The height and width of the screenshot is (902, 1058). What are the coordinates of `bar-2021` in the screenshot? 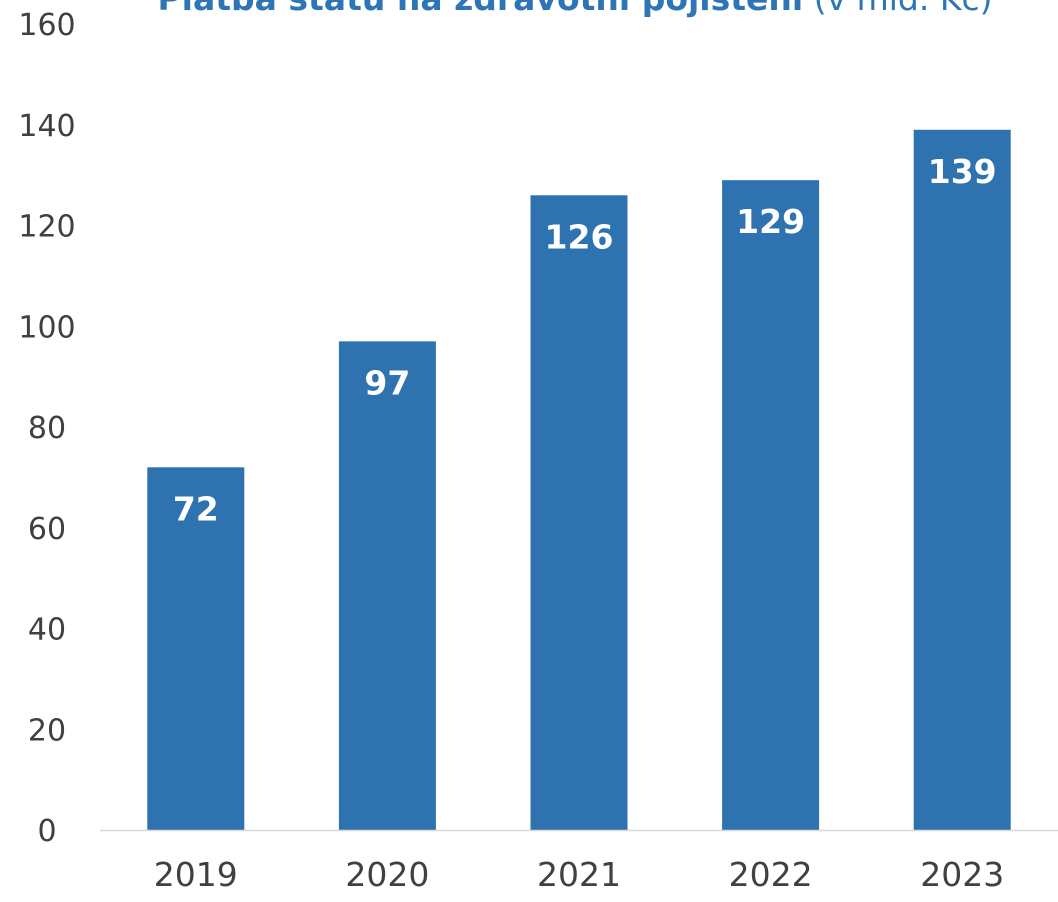 It's located at (579, 512).